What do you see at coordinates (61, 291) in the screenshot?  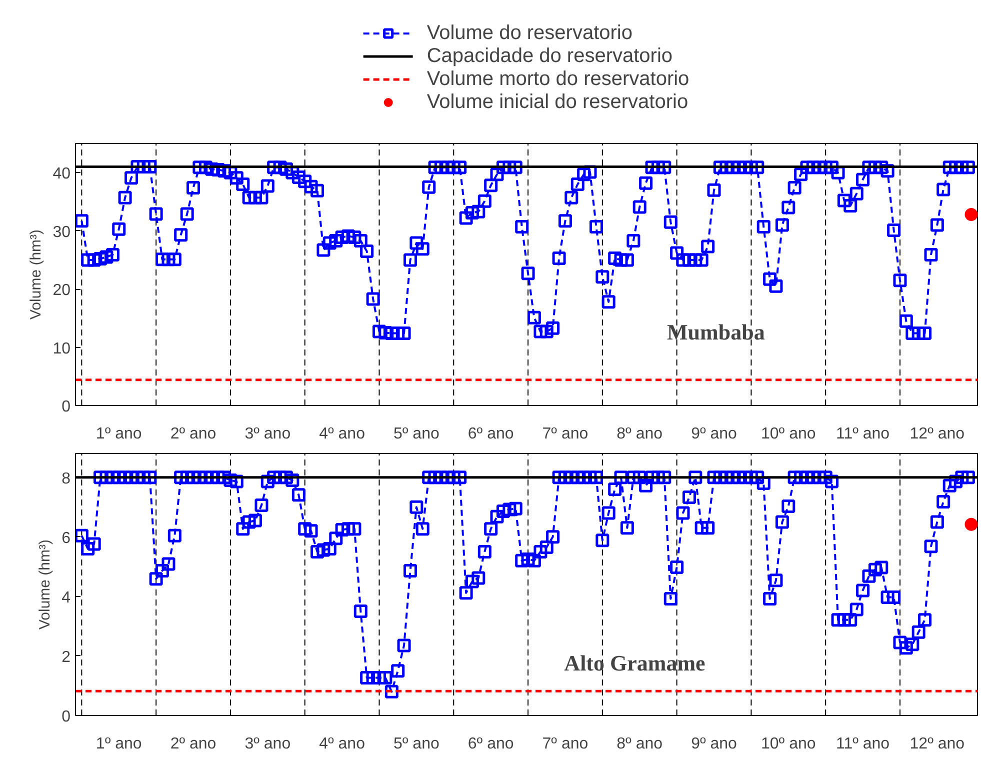 I see `y-tick-label: 20` at bounding box center [61, 291].